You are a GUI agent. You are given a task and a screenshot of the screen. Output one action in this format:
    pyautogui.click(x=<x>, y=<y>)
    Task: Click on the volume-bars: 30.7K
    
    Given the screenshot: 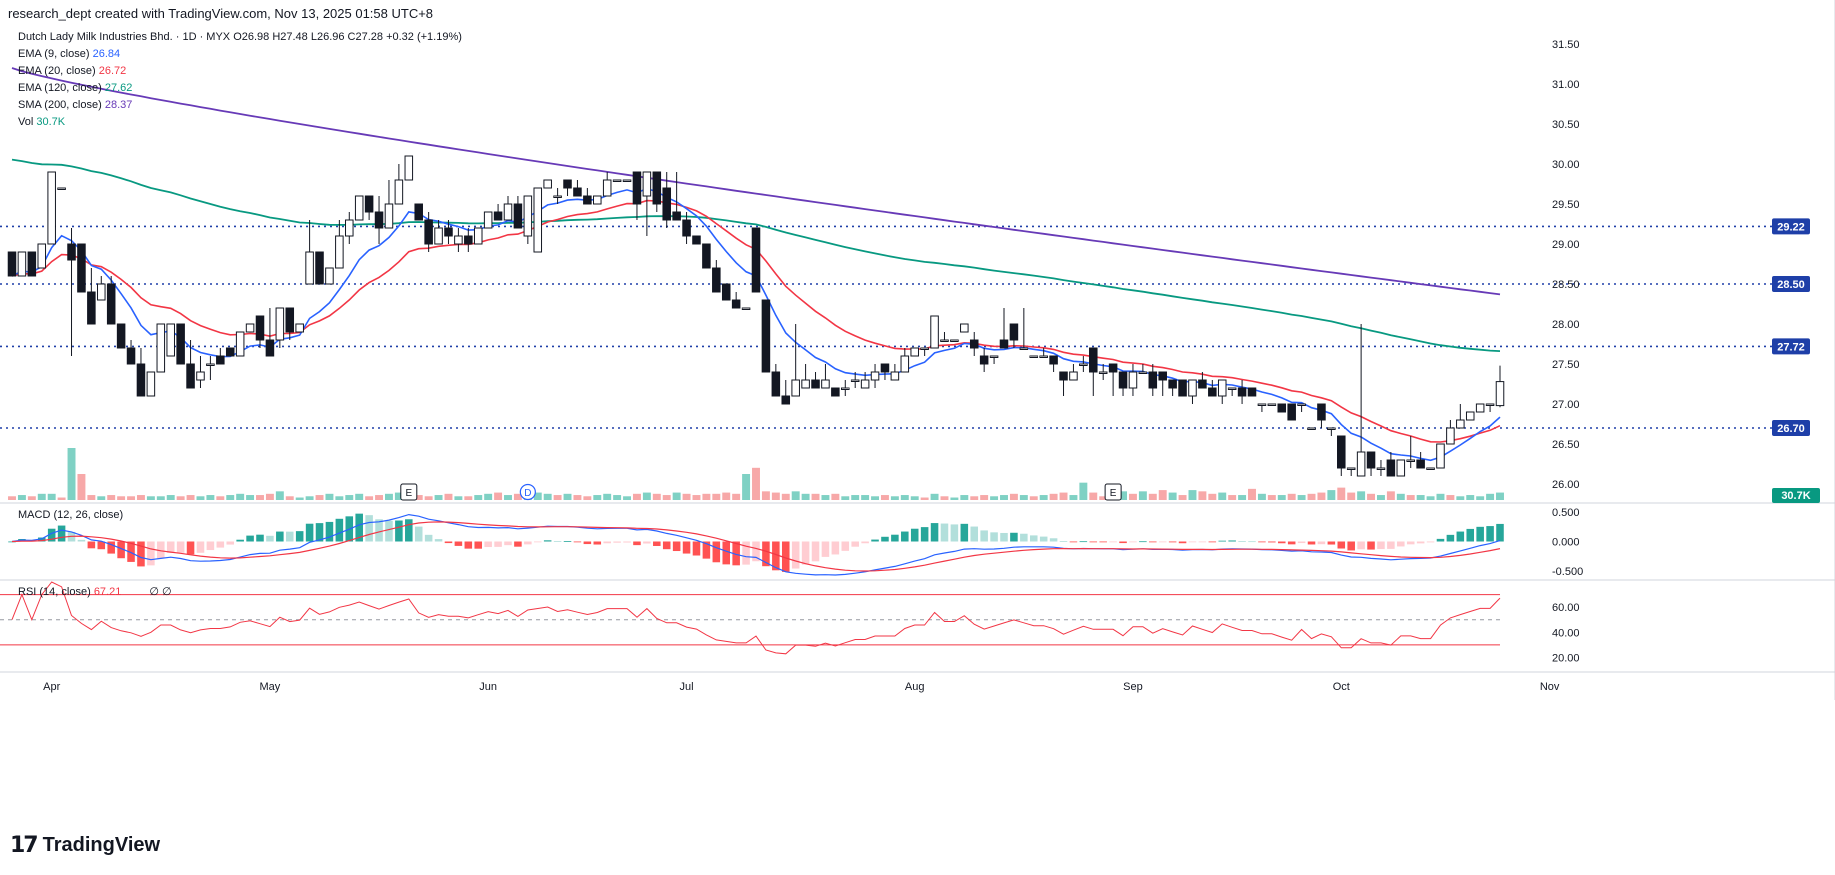 What is the action you would take?
    pyautogui.click(x=914, y=475)
    